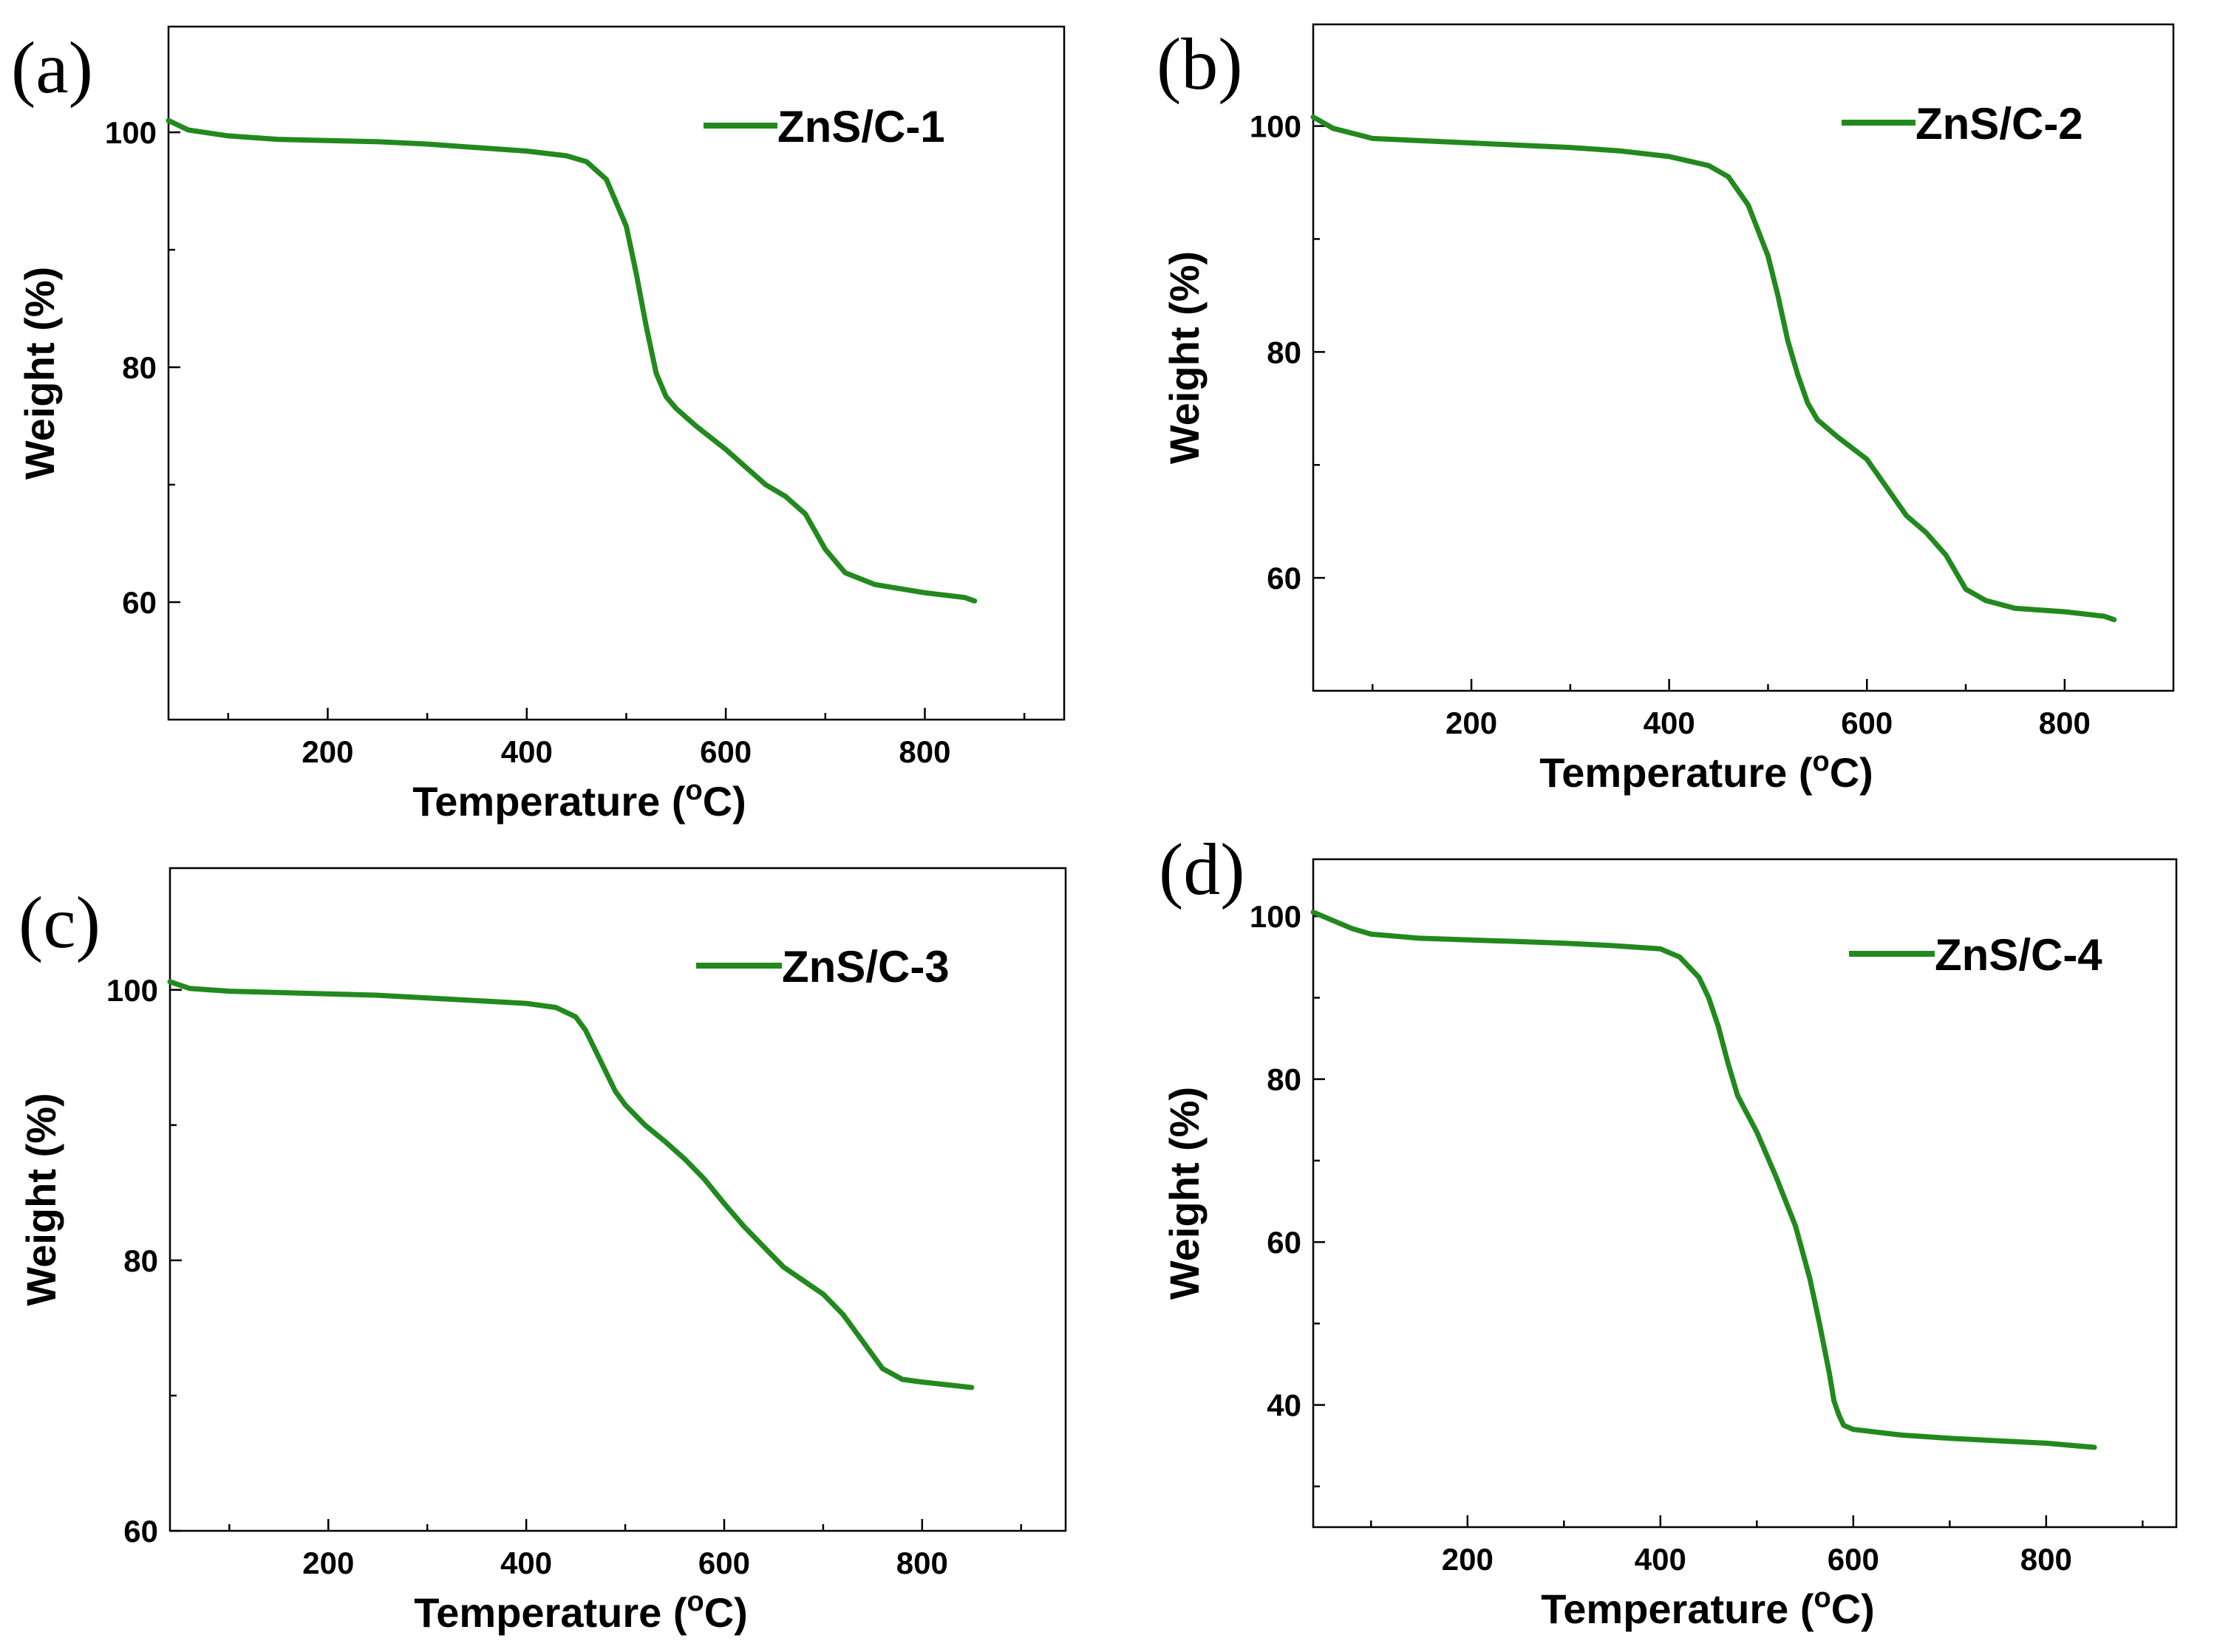  What do you see at coordinates (2018, 955) in the screenshot?
I see `legend-label-d: ZnS/C-4` at bounding box center [2018, 955].